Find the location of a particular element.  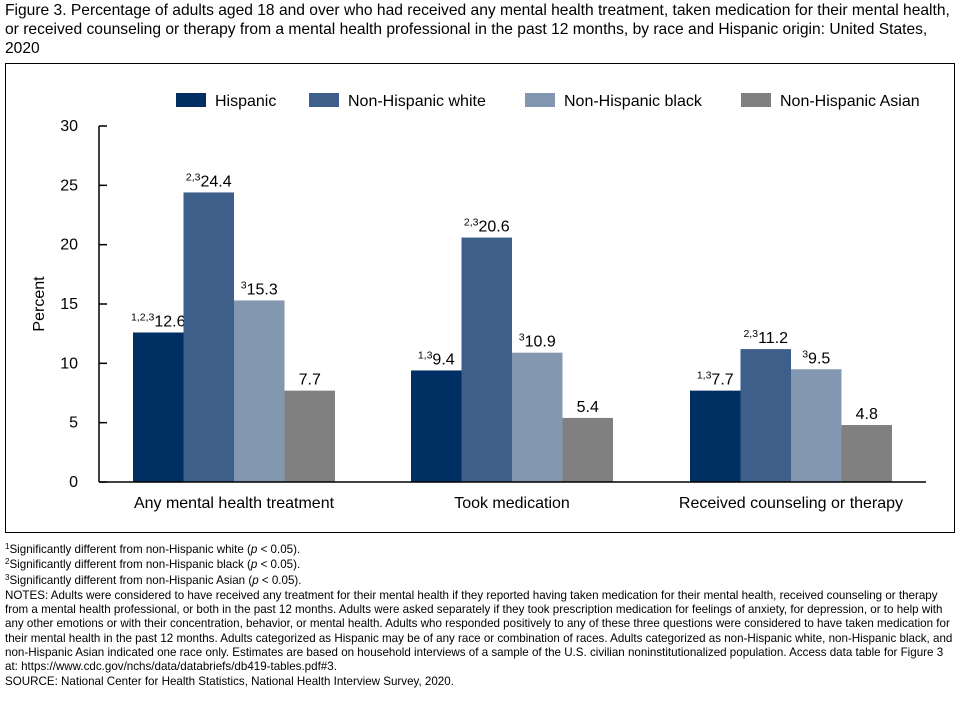

y-tick-label: 5 is located at coordinates (73, 423).